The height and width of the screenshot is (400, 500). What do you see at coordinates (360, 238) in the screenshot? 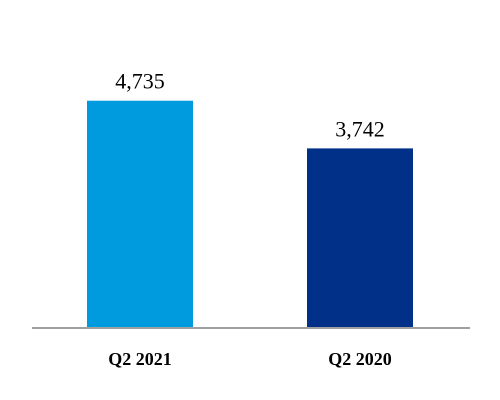
I see `bar-q2-2020` at bounding box center [360, 238].